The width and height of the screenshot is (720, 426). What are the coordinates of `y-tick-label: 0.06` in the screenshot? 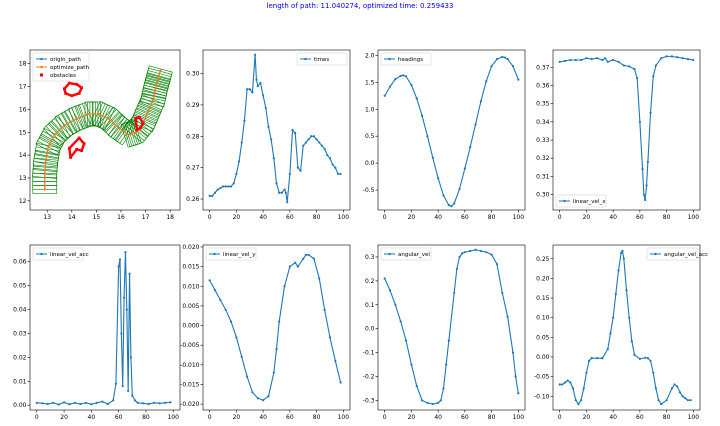 It's located at (20, 262).